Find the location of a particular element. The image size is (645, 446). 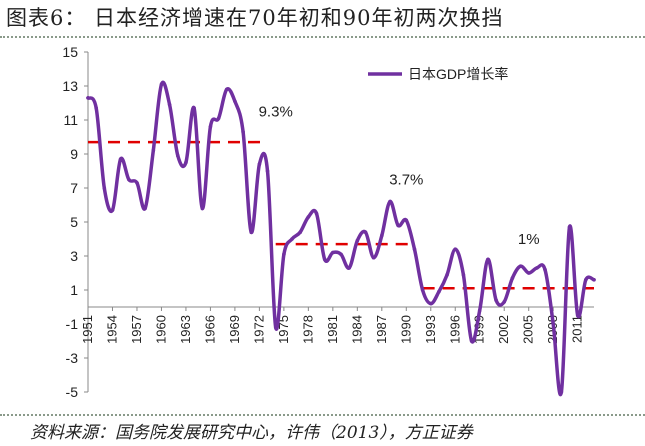

x-tick-label: 1963 is located at coordinates (185, 329).